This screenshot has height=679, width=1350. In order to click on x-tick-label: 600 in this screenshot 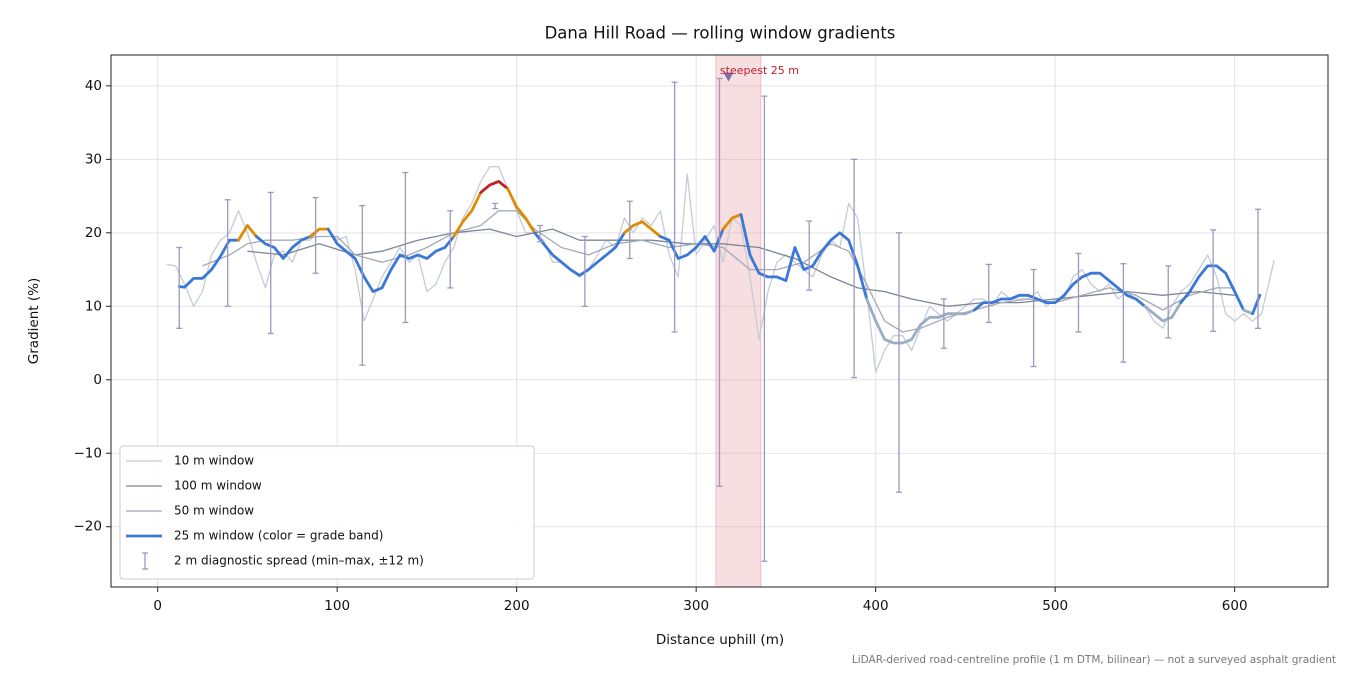, I will do `click(1235, 606)`.